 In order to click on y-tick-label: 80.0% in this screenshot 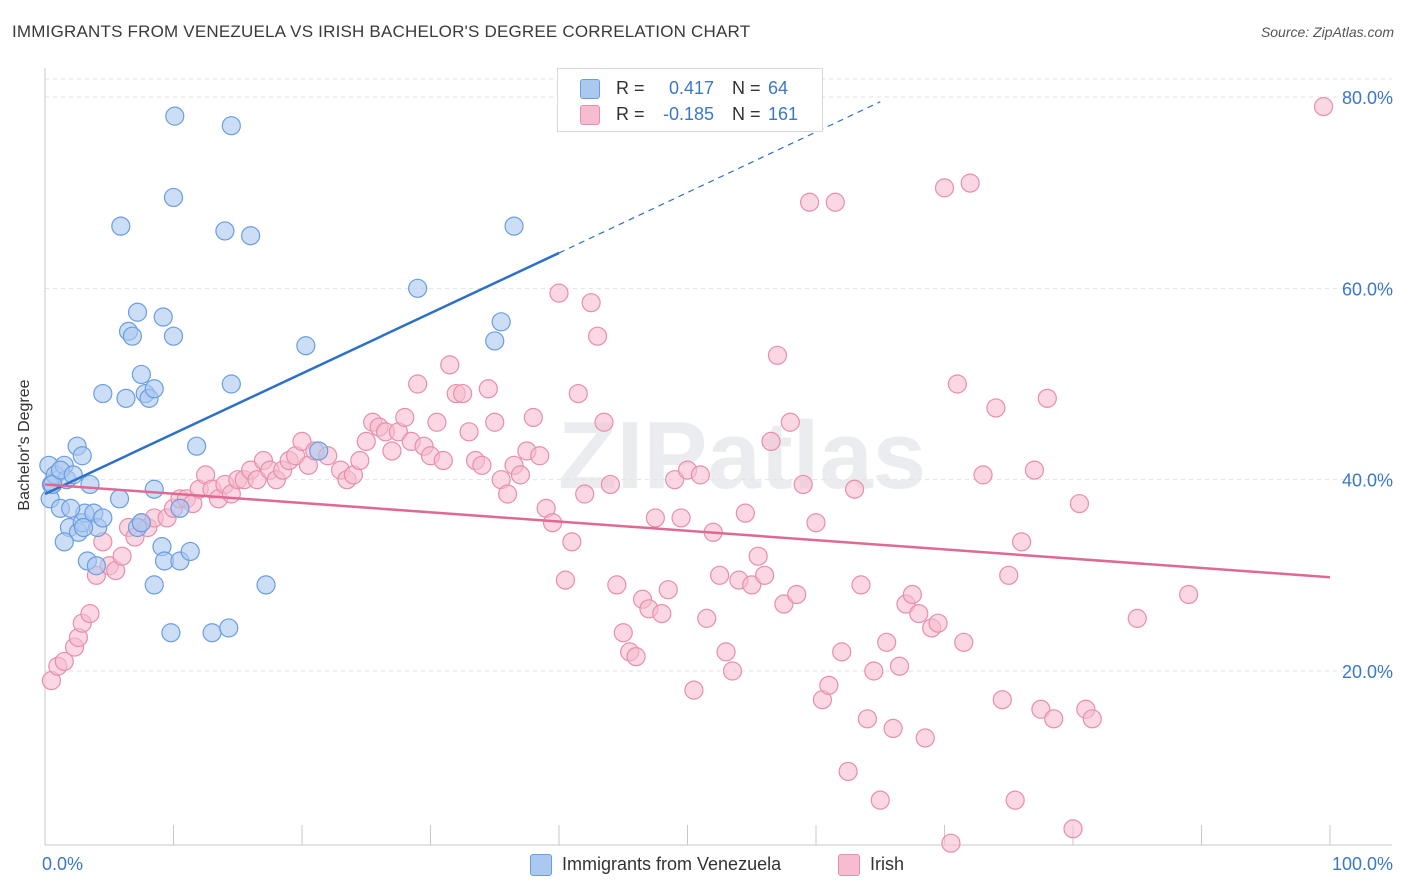, I will do `click(1367, 98)`.